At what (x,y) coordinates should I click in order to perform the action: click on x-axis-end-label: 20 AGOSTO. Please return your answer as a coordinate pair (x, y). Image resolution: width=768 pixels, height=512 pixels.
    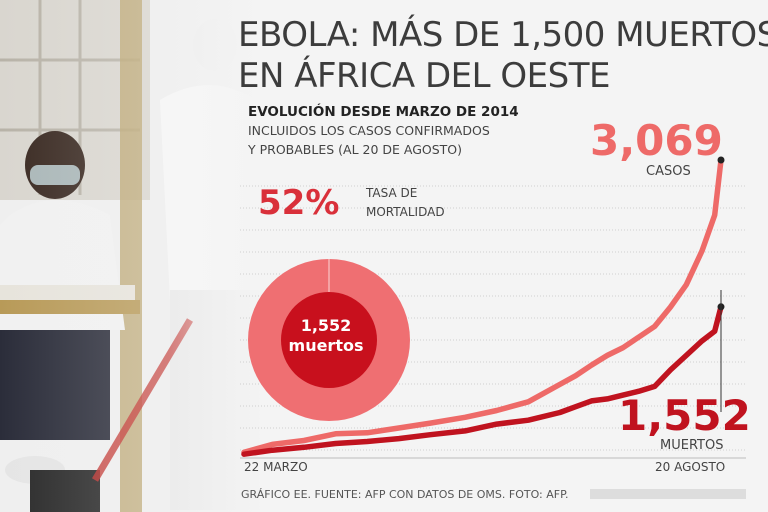
    Looking at the image, I should click on (690, 467).